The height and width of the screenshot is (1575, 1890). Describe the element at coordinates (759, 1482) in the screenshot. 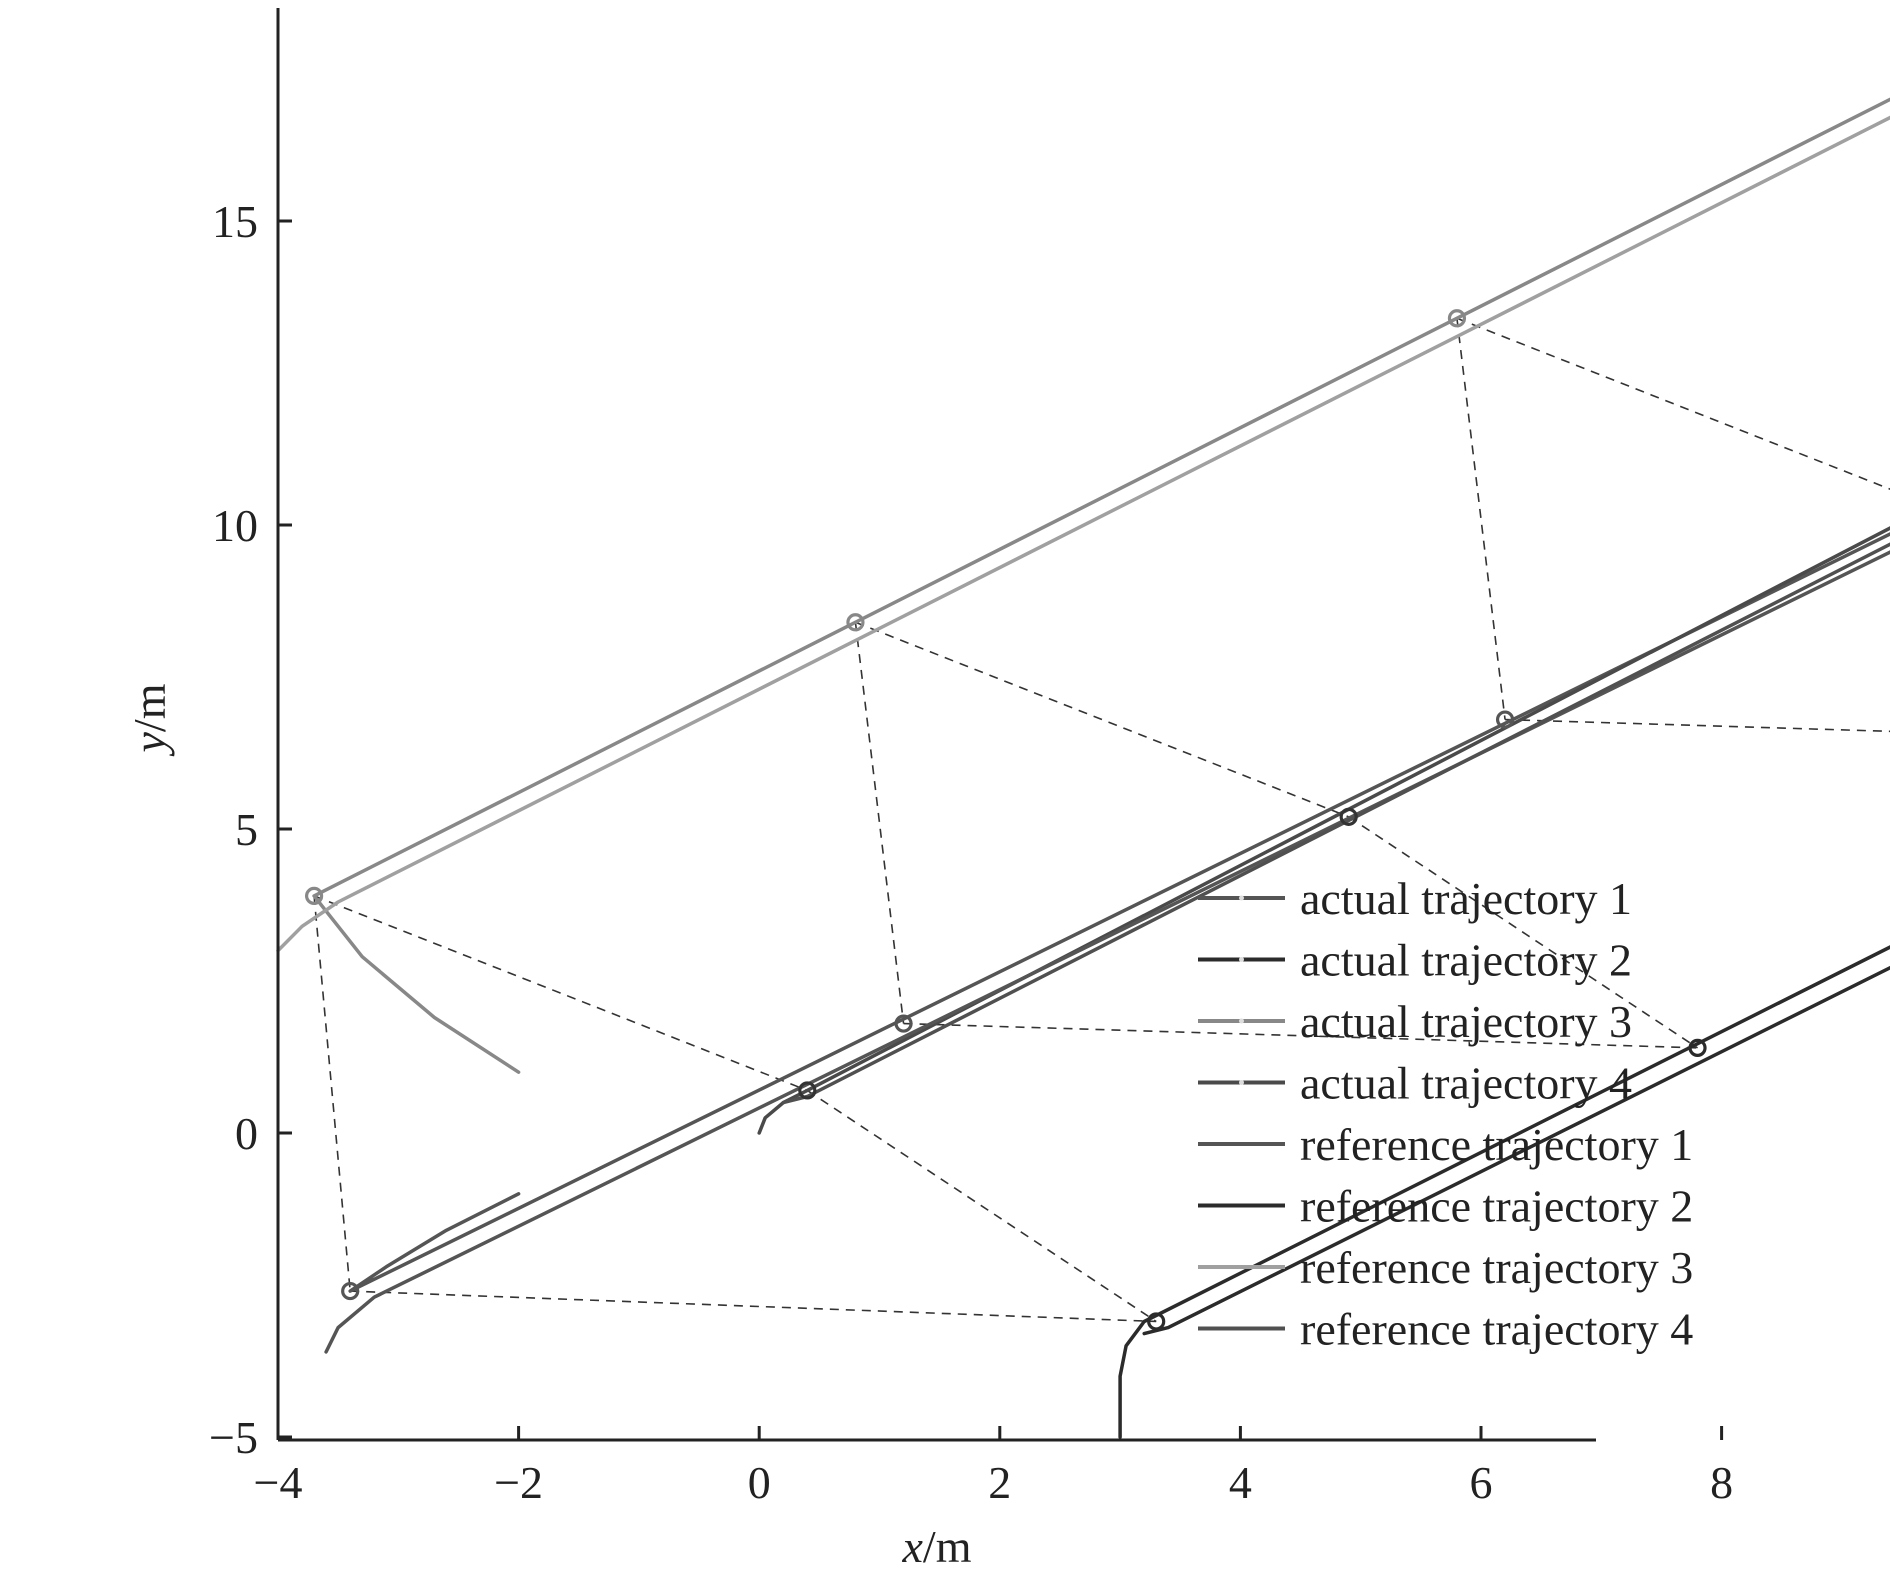

I see `x-tick-label: 0` at that location.